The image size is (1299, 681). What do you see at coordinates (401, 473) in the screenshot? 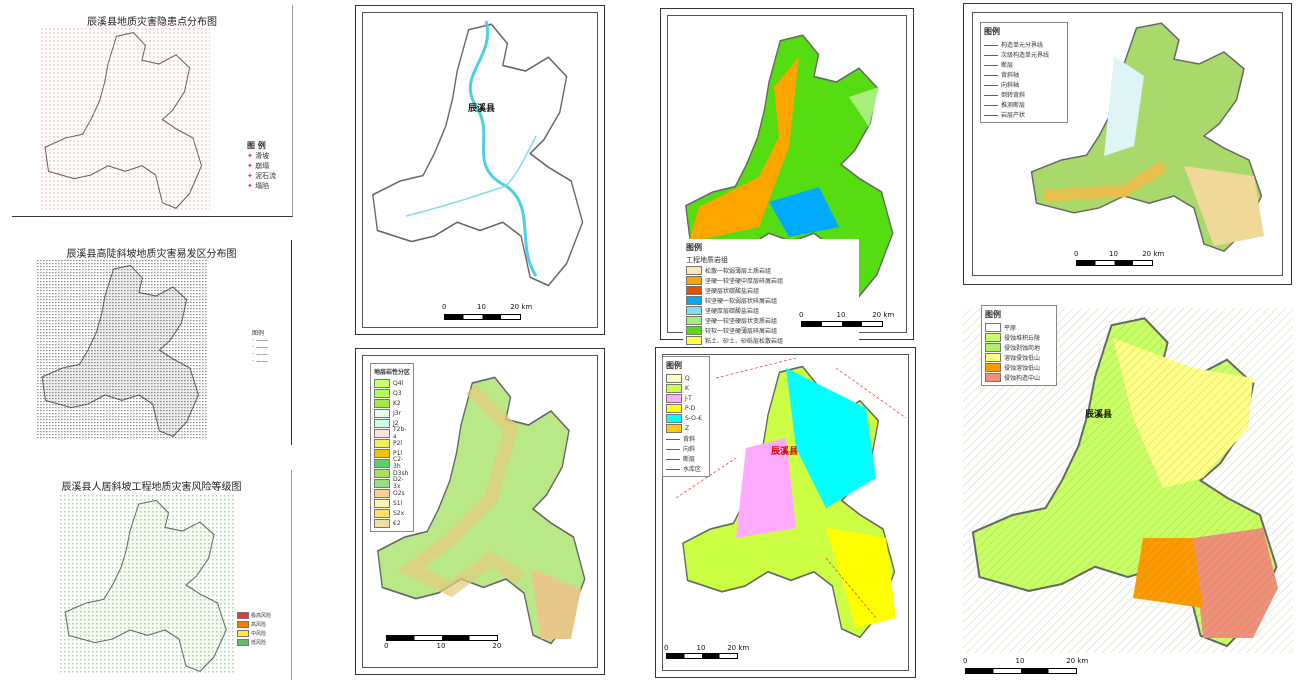
I see `legend-label: D3sh` at bounding box center [401, 473].